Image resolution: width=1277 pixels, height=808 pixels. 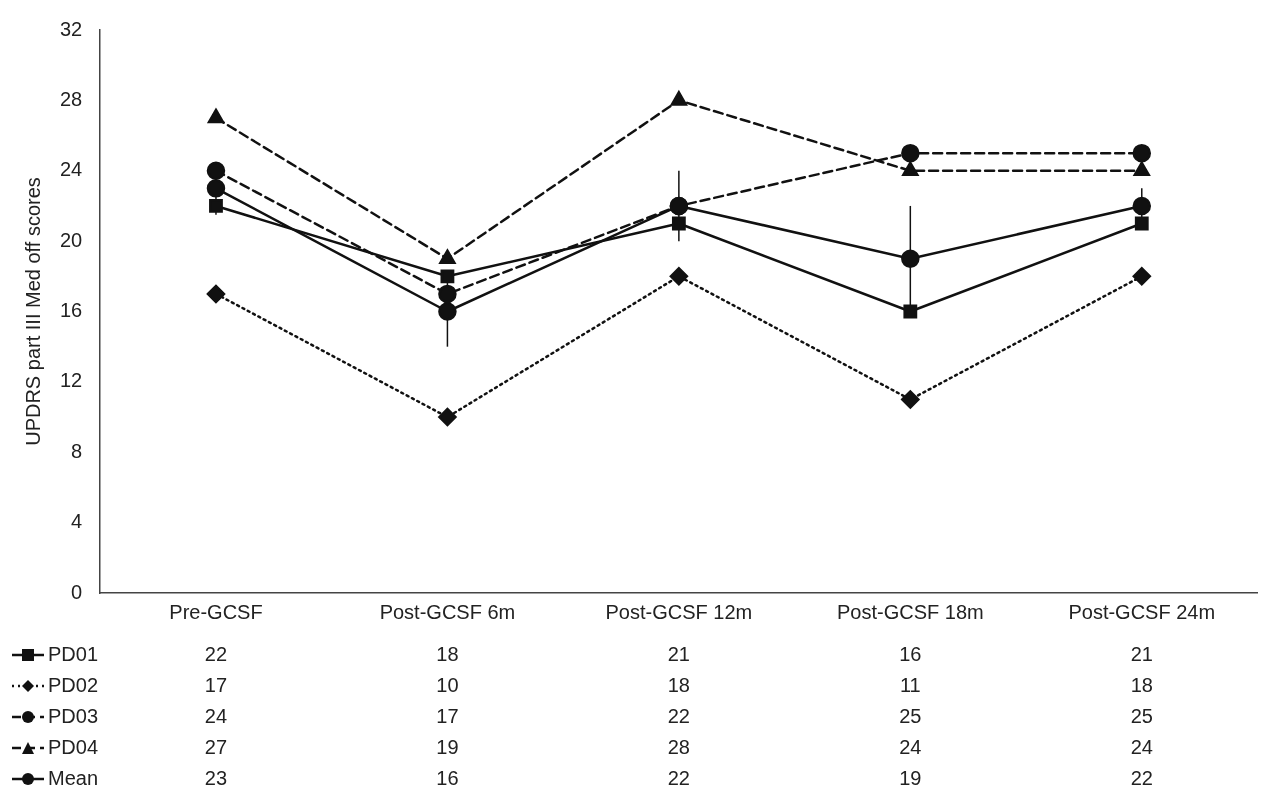 What do you see at coordinates (1142, 611) in the screenshot?
I see `x-tick-label: Post-GCSF 24m` at bounding box center [1142, 611].